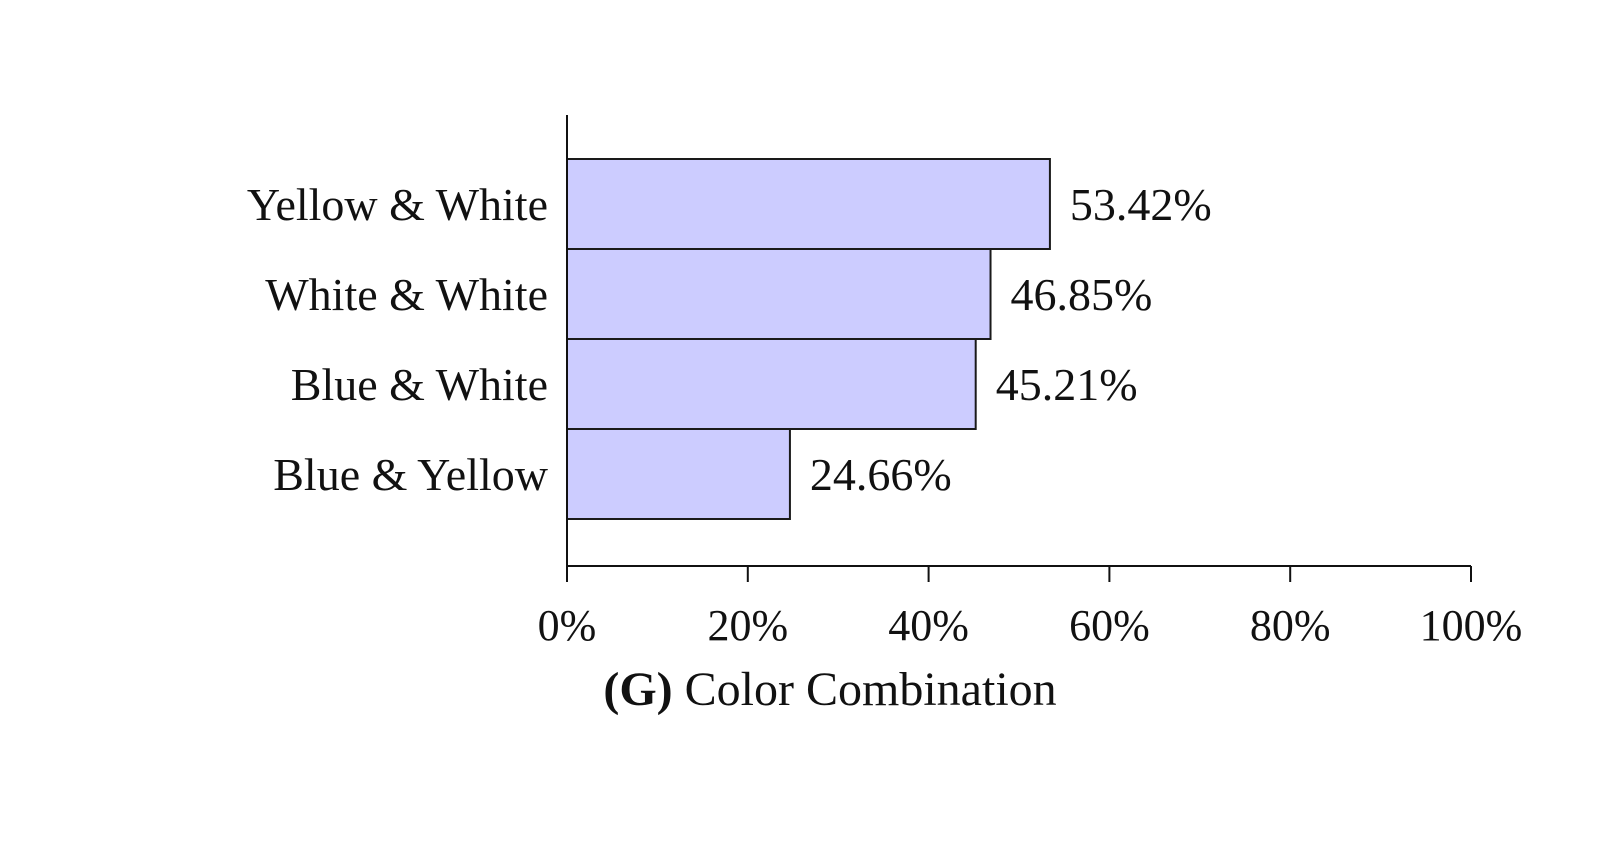 This screenshot has height=859, width=1600. I want to click on value-label: 45.21%, so click(1067, 384).